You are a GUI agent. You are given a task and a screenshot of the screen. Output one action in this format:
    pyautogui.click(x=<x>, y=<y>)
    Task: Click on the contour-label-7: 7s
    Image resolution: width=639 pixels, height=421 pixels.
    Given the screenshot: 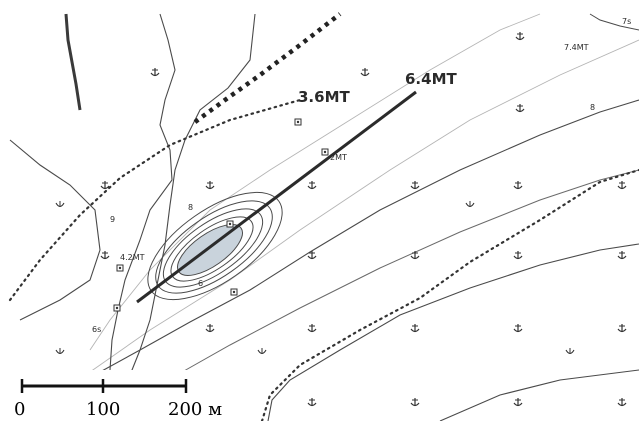 What is the action you would take?
    pyautogui.click(x=626, y=21)
    